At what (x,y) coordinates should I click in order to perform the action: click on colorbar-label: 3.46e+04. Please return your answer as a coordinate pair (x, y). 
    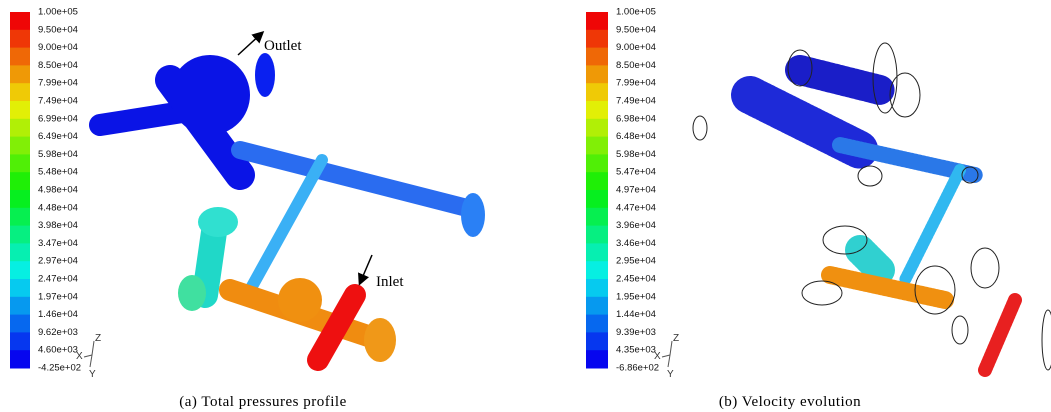
    Looking at the image, I should click on (636, 243).